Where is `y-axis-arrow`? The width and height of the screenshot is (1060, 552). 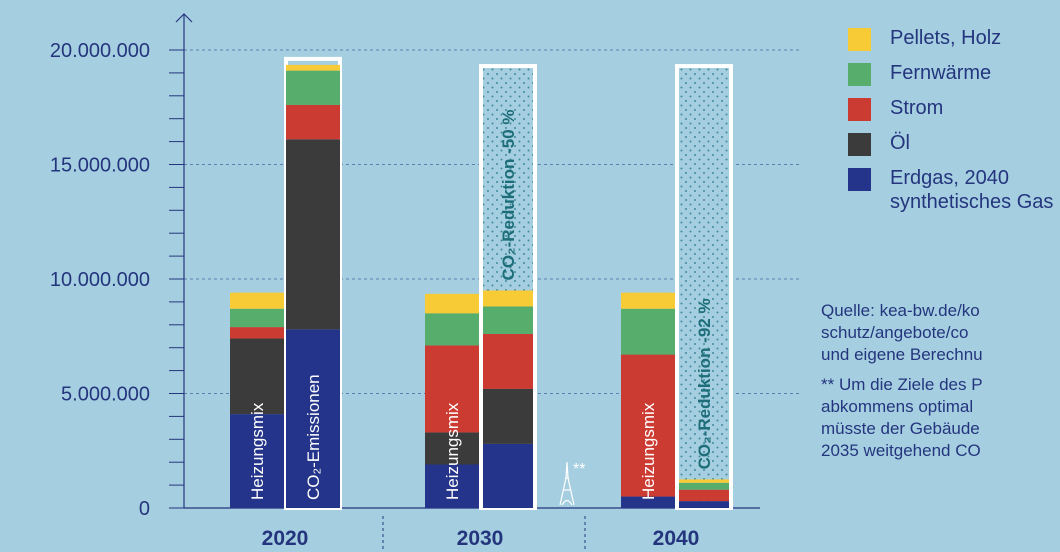
y-axis-arrow is located at coordinates (184, 18).